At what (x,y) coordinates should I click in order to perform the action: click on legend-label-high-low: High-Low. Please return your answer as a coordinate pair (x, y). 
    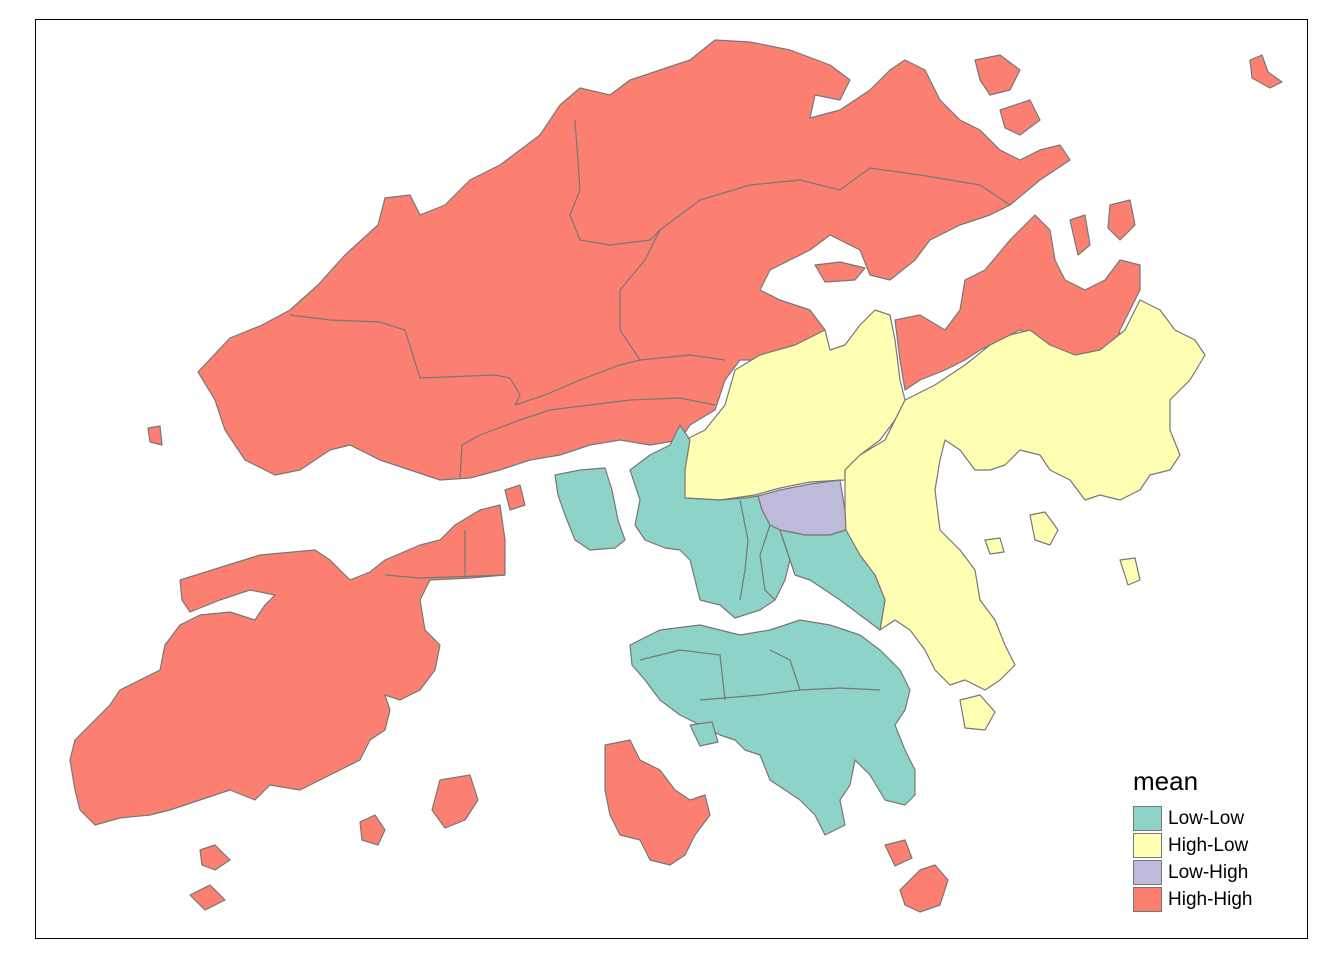
    Looking at the image, I should click on (1208, 845).